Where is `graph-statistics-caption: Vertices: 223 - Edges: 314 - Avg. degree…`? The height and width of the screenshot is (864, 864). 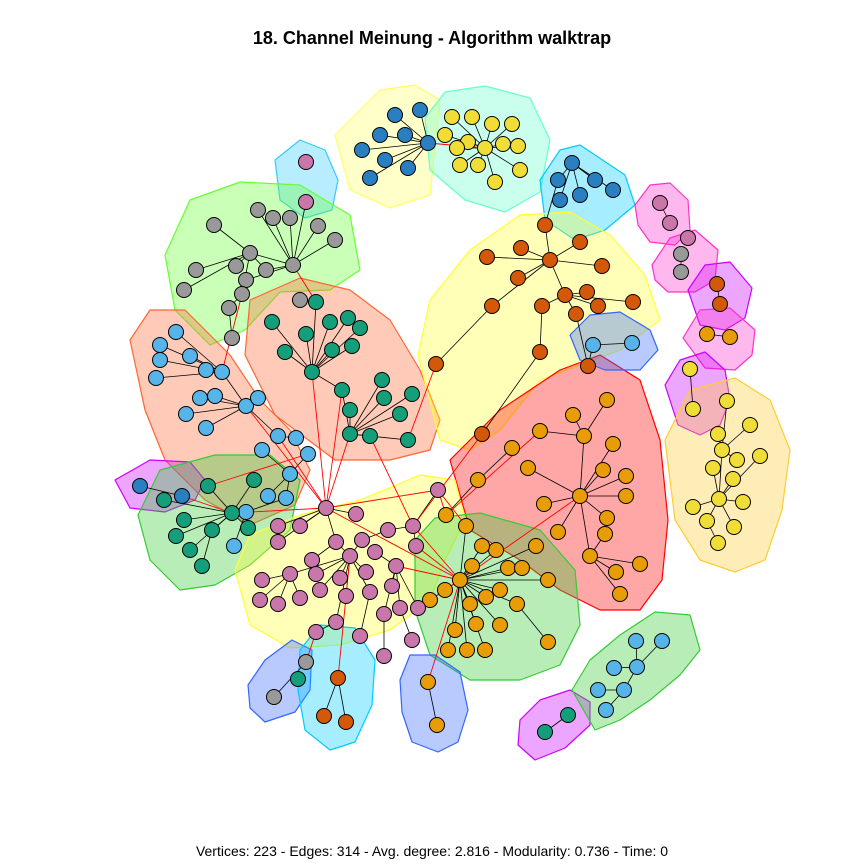 graph-statistics-caption: Vertices: 223 - Edges: 314 - Avg. degree… is located at coordinates (432, 851).